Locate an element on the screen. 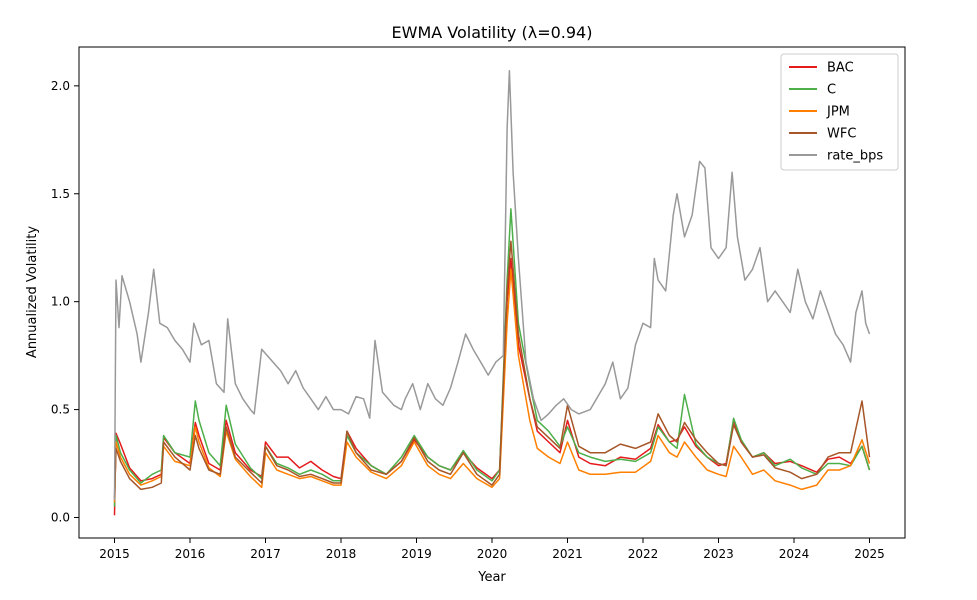 This screenshot has width=977, height=600. legend-label: JPM is located at coordinates (838, 112).